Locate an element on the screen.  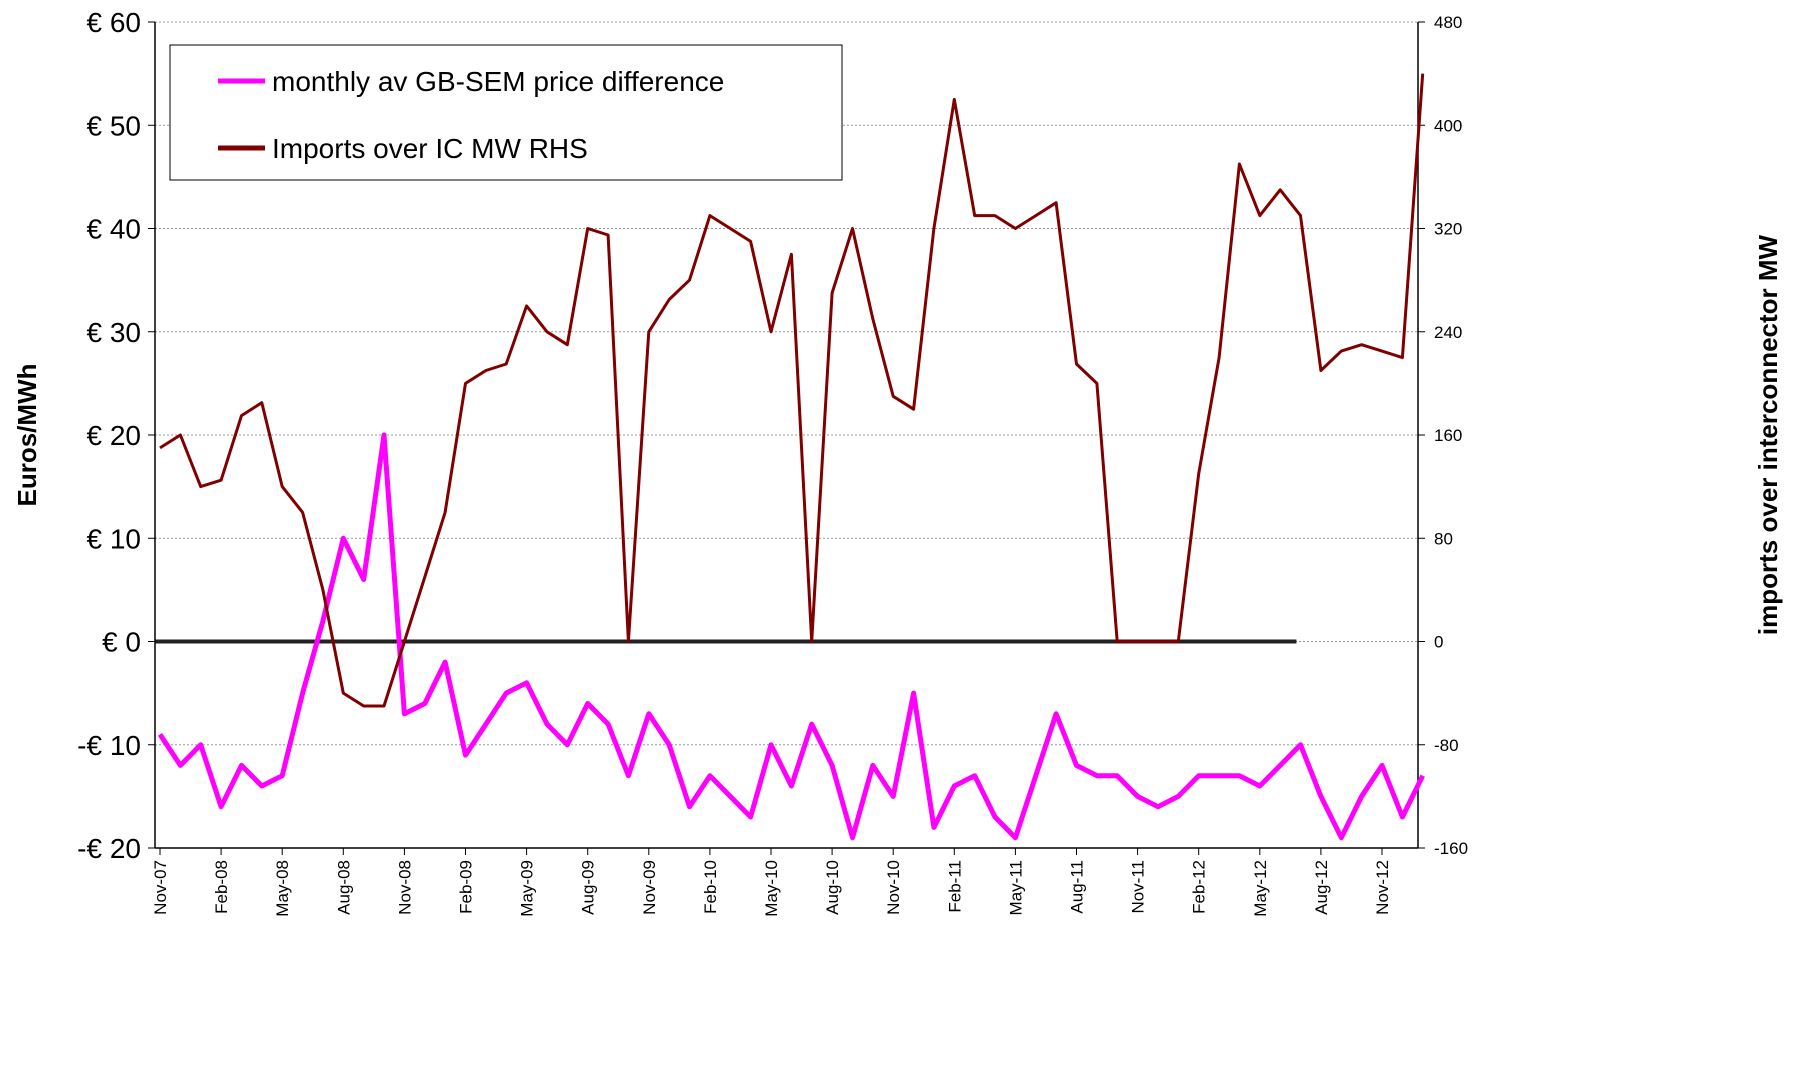
x-tick-label: Nov-12 is located at coordinates (1382, 887).